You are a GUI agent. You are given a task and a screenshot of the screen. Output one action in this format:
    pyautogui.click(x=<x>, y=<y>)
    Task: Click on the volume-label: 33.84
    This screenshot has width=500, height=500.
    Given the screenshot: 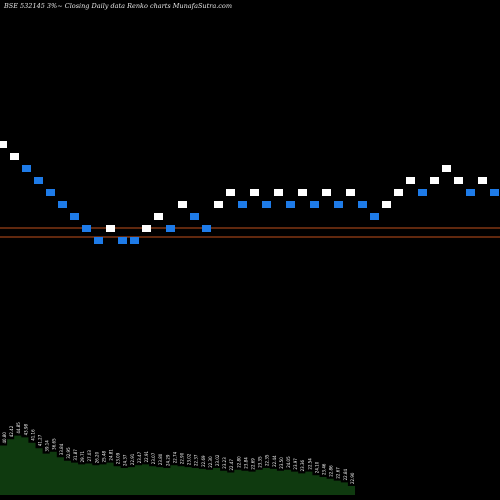 What is the action you would take?
    pyautogui.click(x=61, y=449)
    